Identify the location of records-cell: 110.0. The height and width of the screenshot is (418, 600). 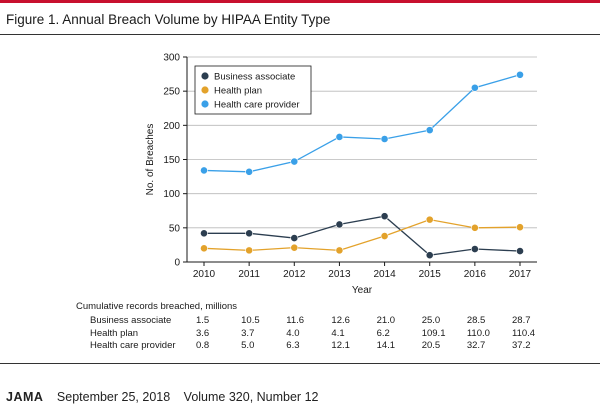
(478, 333).